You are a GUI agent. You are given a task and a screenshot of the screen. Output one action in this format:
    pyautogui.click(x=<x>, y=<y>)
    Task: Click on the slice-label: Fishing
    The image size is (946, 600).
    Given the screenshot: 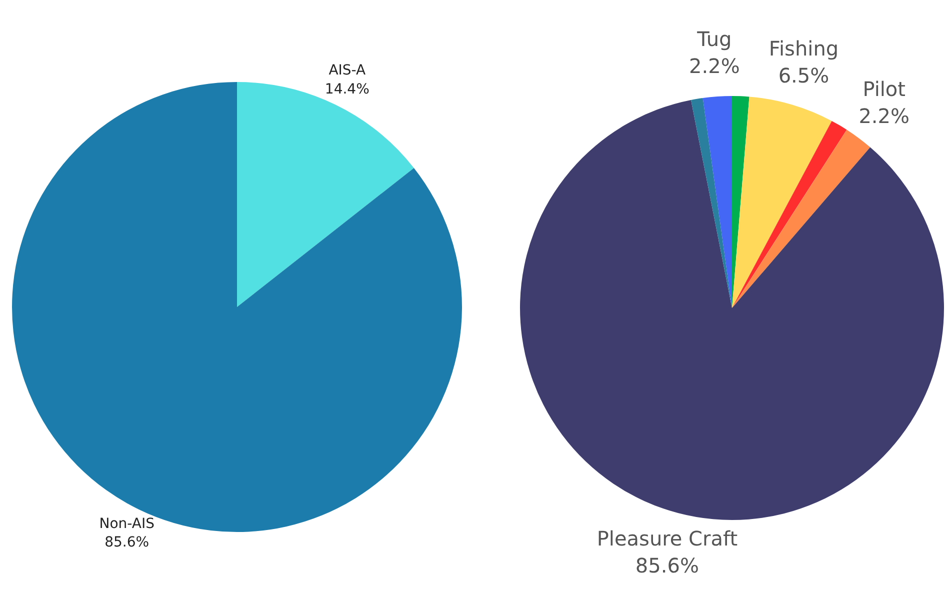 What is the action you would take?
    pyautogui.click(x=803, y=48)
    